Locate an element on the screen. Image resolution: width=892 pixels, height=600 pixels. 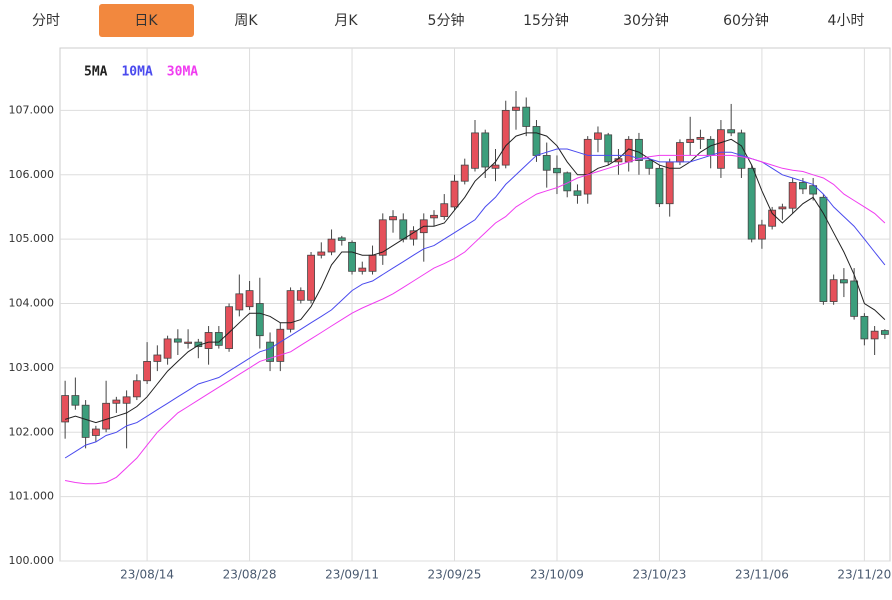
x-tick-label: 23/08/28 is located at coordinates (250, 575).